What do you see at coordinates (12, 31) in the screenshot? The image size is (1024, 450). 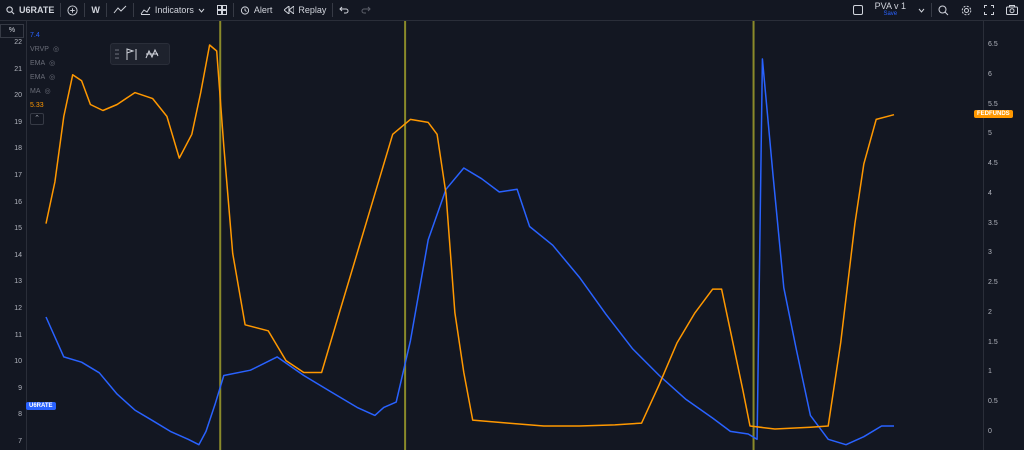 I see `percent-scale-button: %` at bounding box center [12, 31].